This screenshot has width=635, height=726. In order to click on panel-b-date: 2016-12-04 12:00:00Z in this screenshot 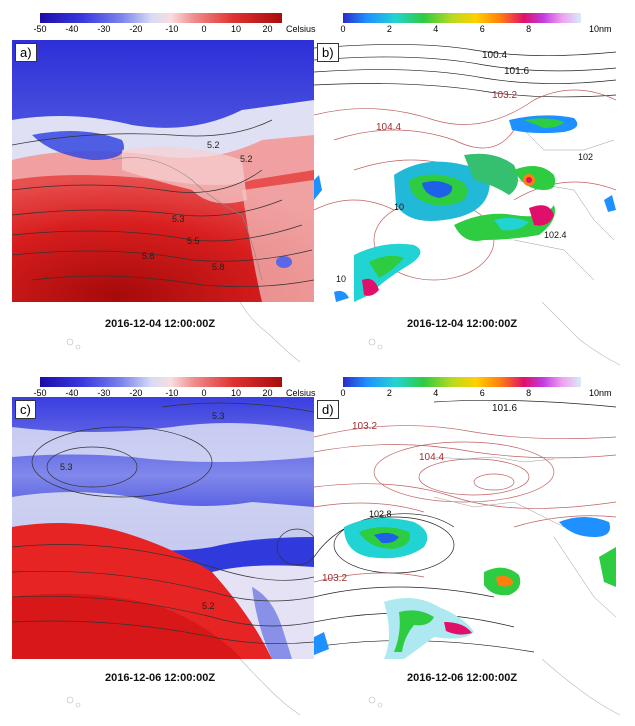, I will do `click(462, 324)`.